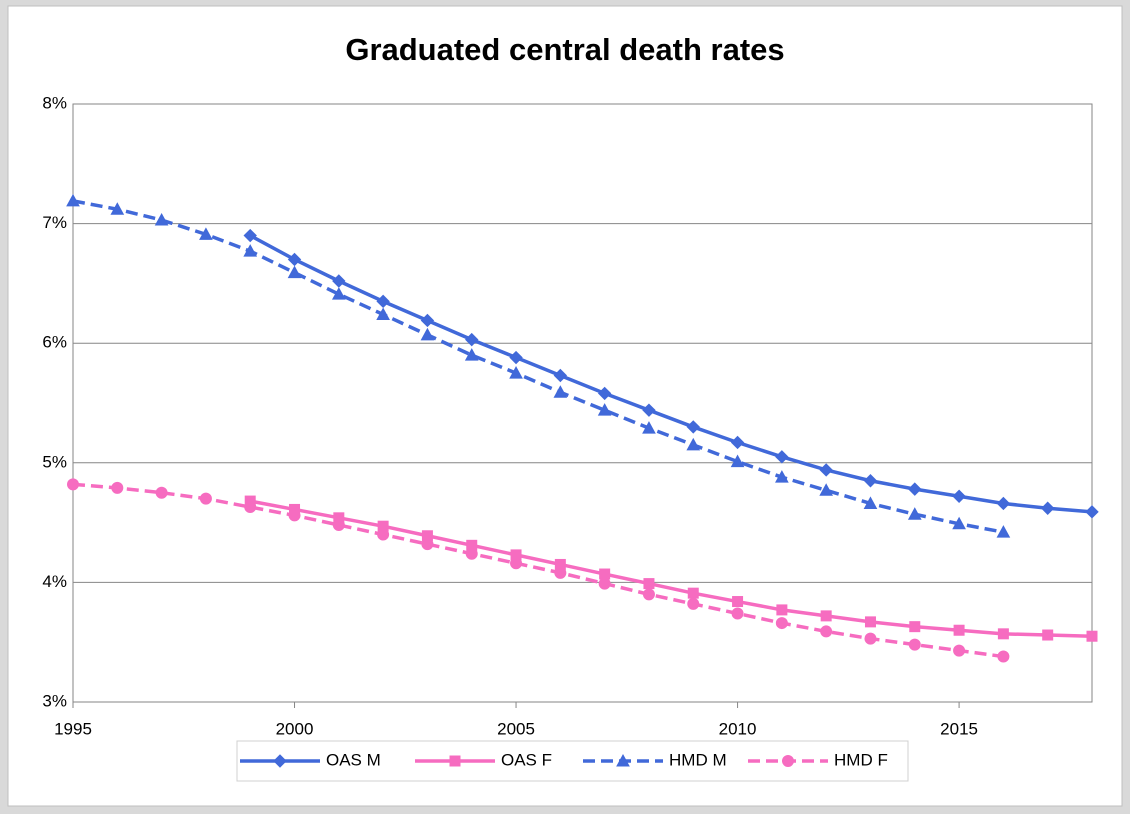  What do you see at coordinates (861, 759) in the screenshot?
I see `legend-label: HMD F` at bounding box center [861, 759].